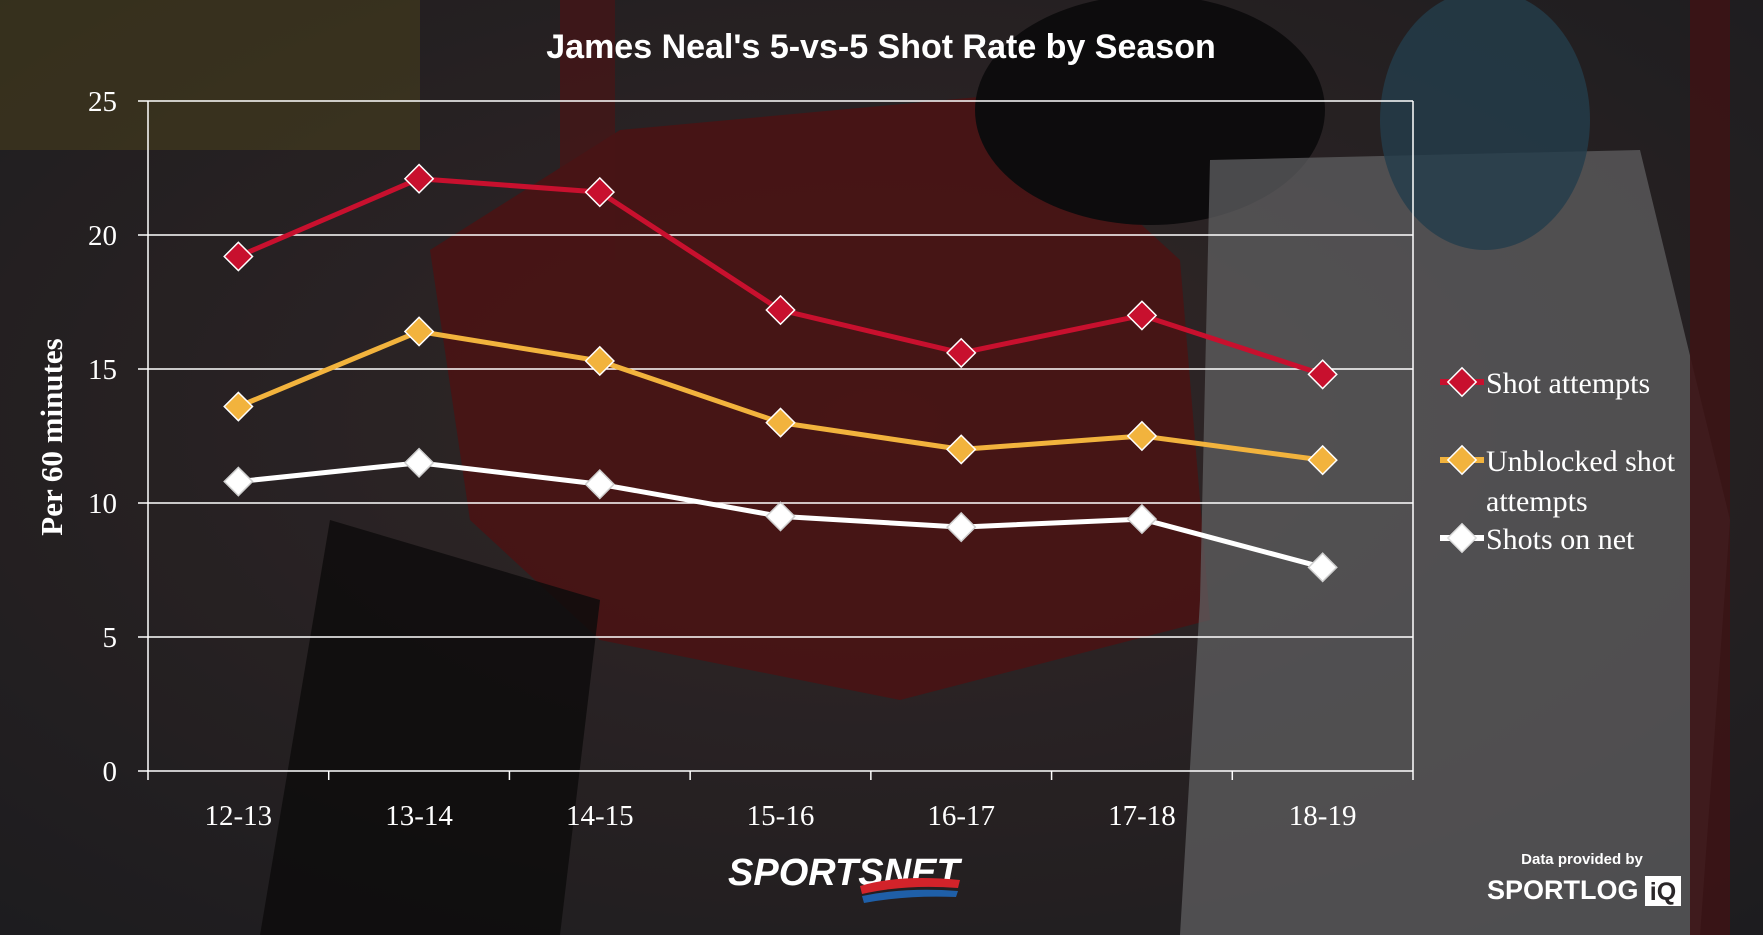 This screenshot has width=1763, height=935. I want to click on series-unblocked-shot-attempts, so click(780, 396).